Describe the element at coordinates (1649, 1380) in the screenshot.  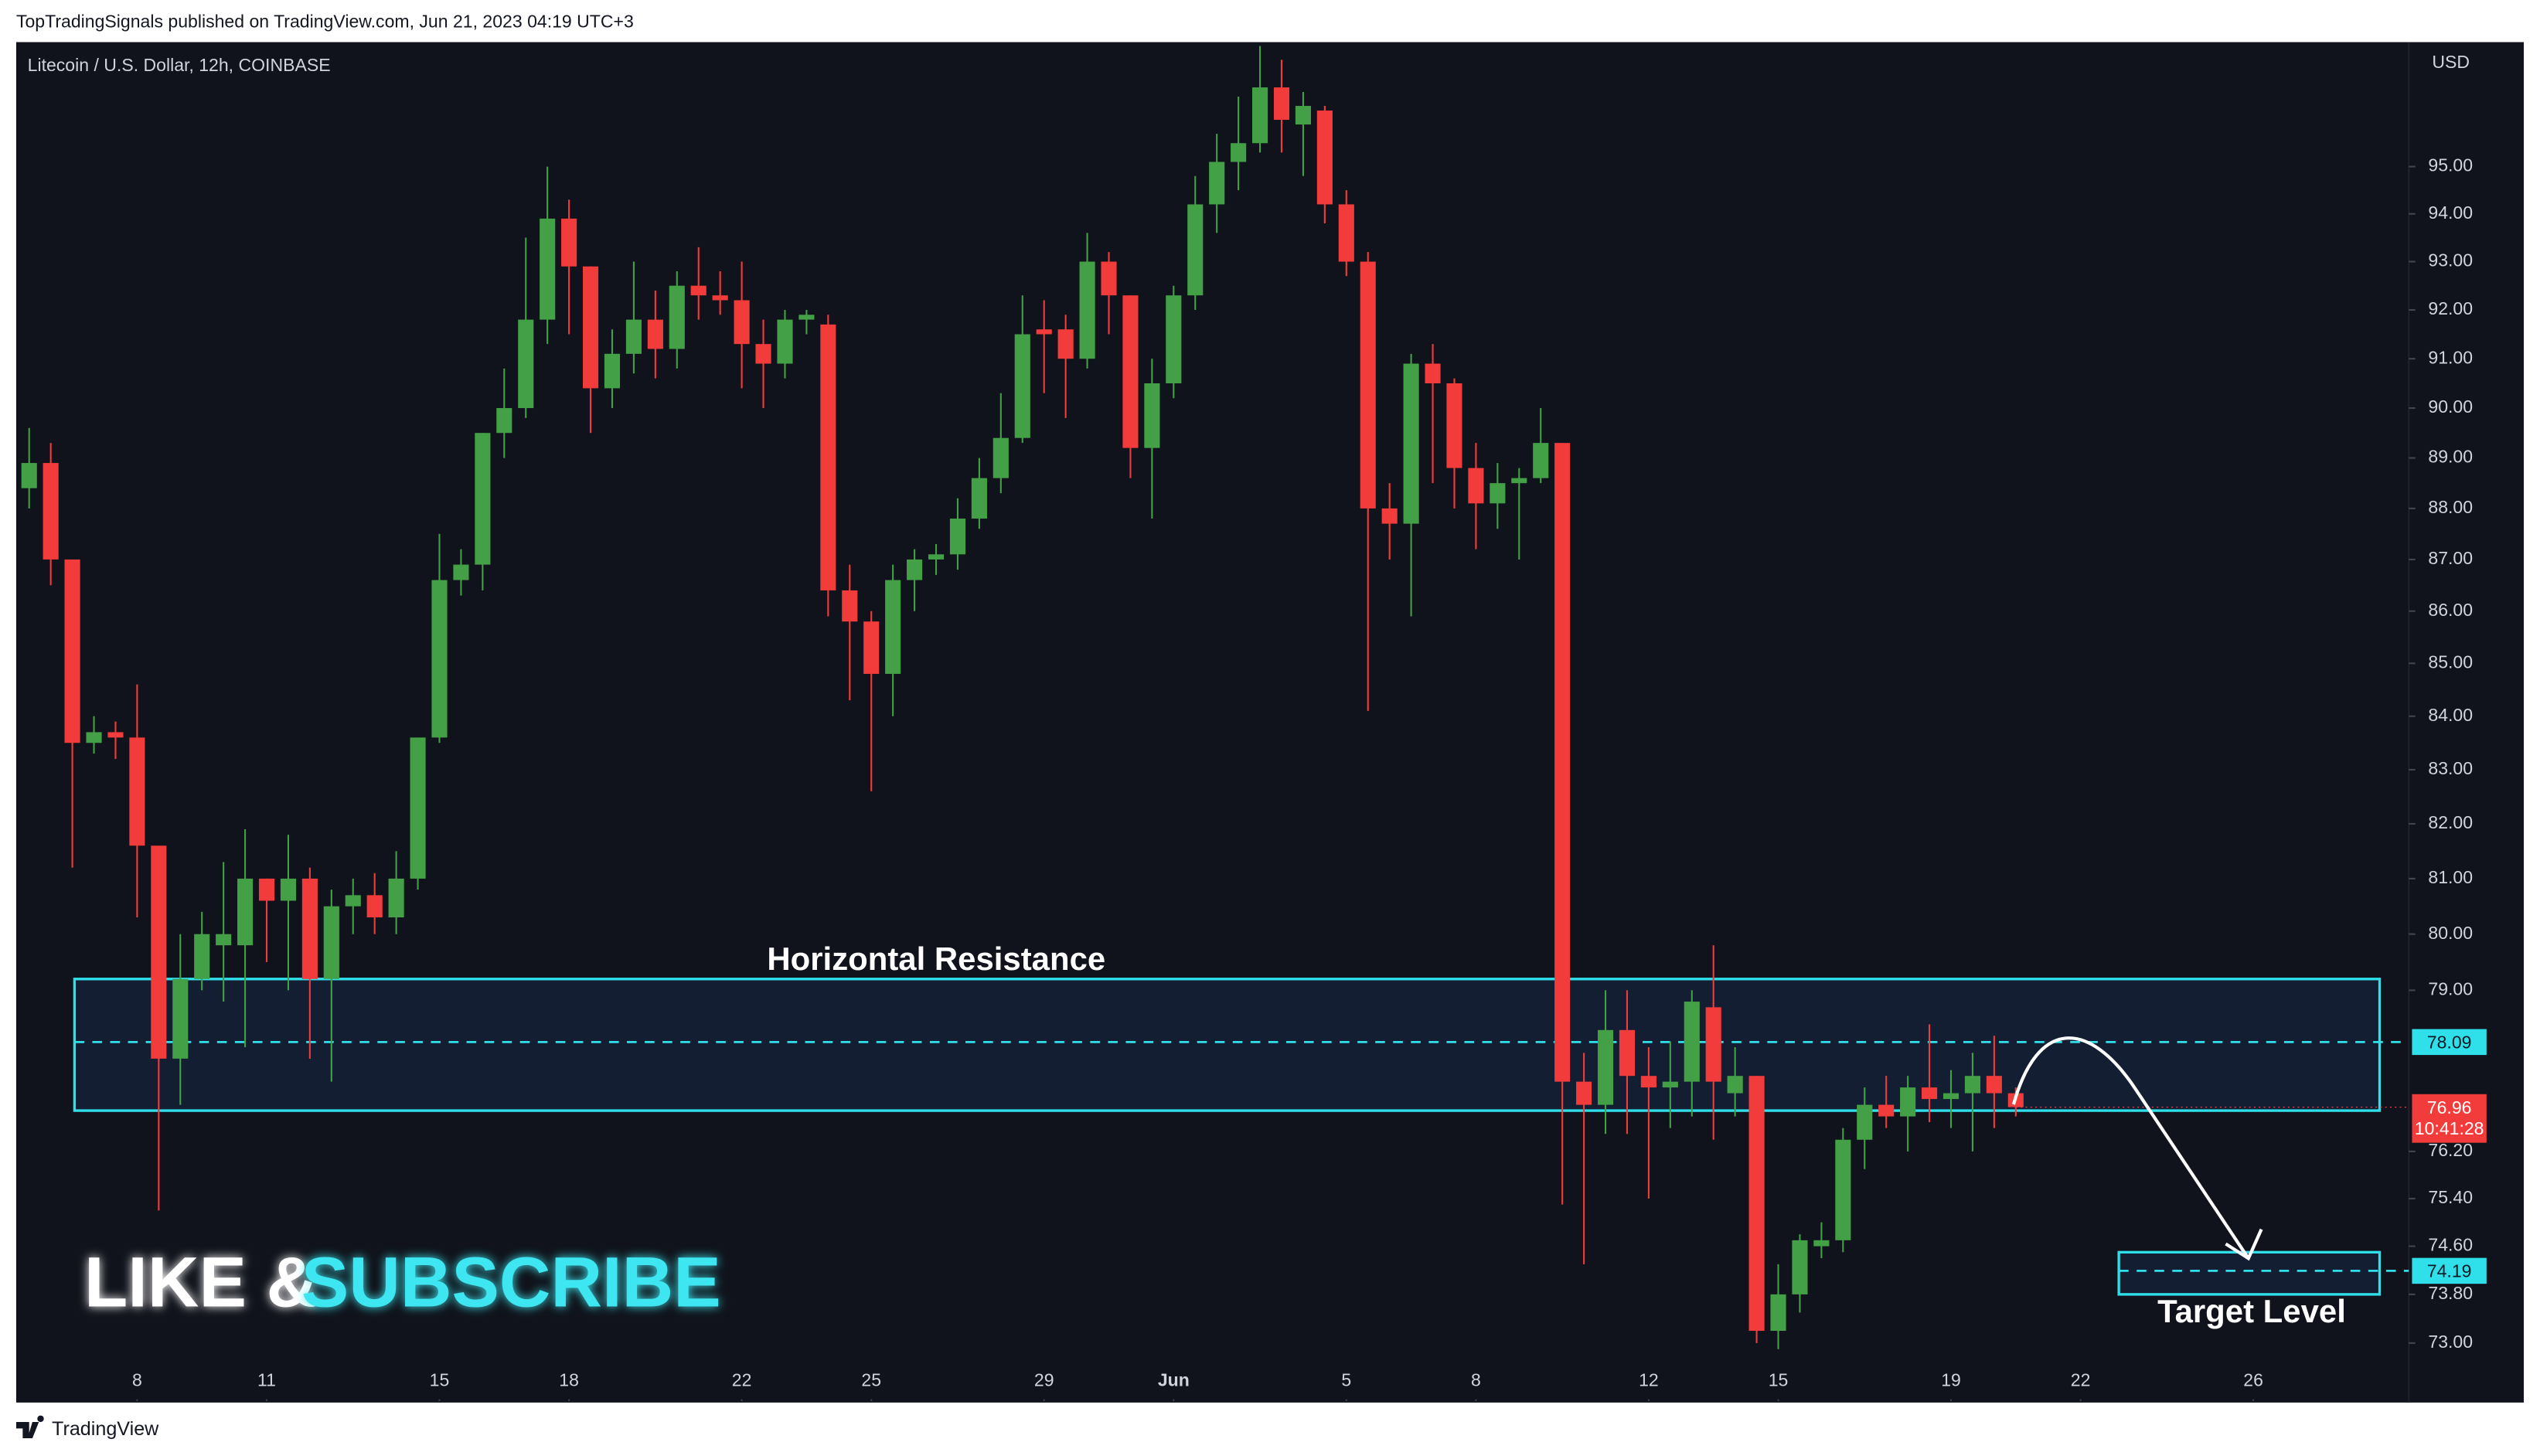
I see `x-tick-label: 12` at that location.